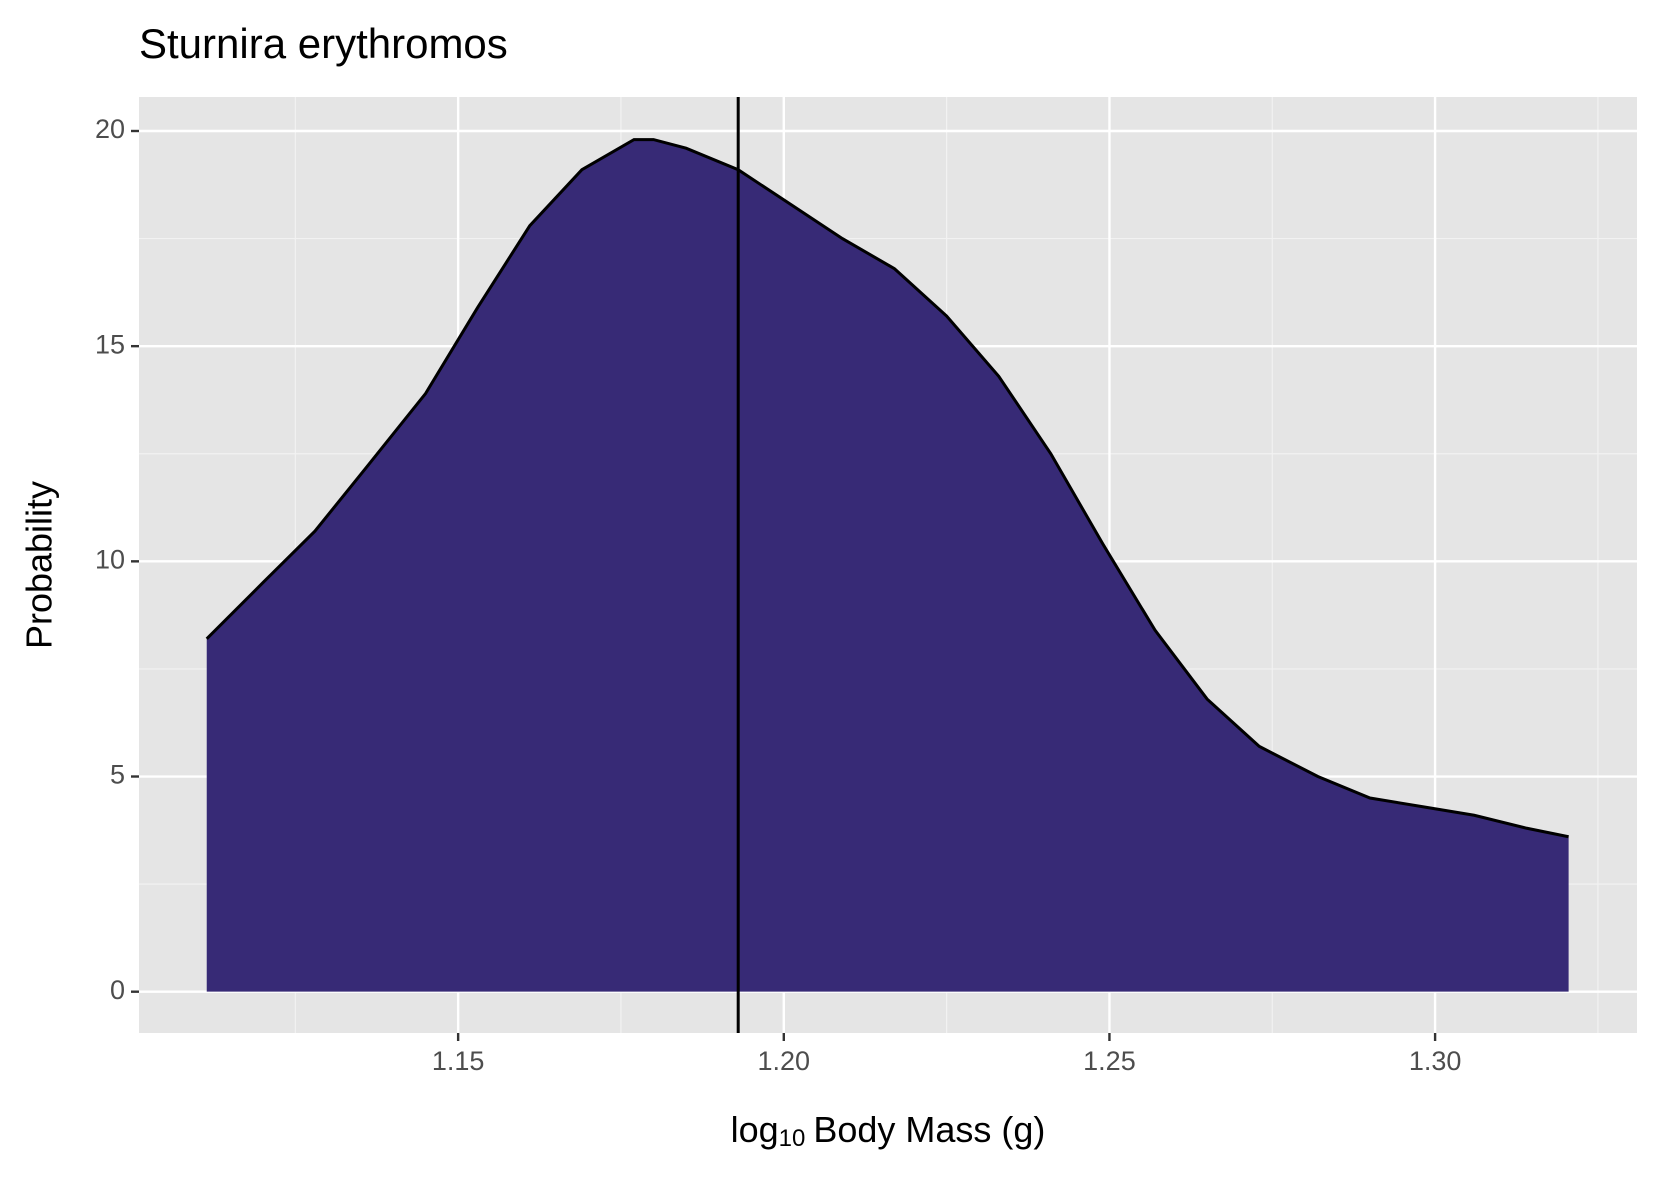 The height and width of the screenshot is (1181, 1653). What do you see at coordinates (110, 344) in the screenshot?
I see `y-tick-label: 15` at bounding box center [110, 344].